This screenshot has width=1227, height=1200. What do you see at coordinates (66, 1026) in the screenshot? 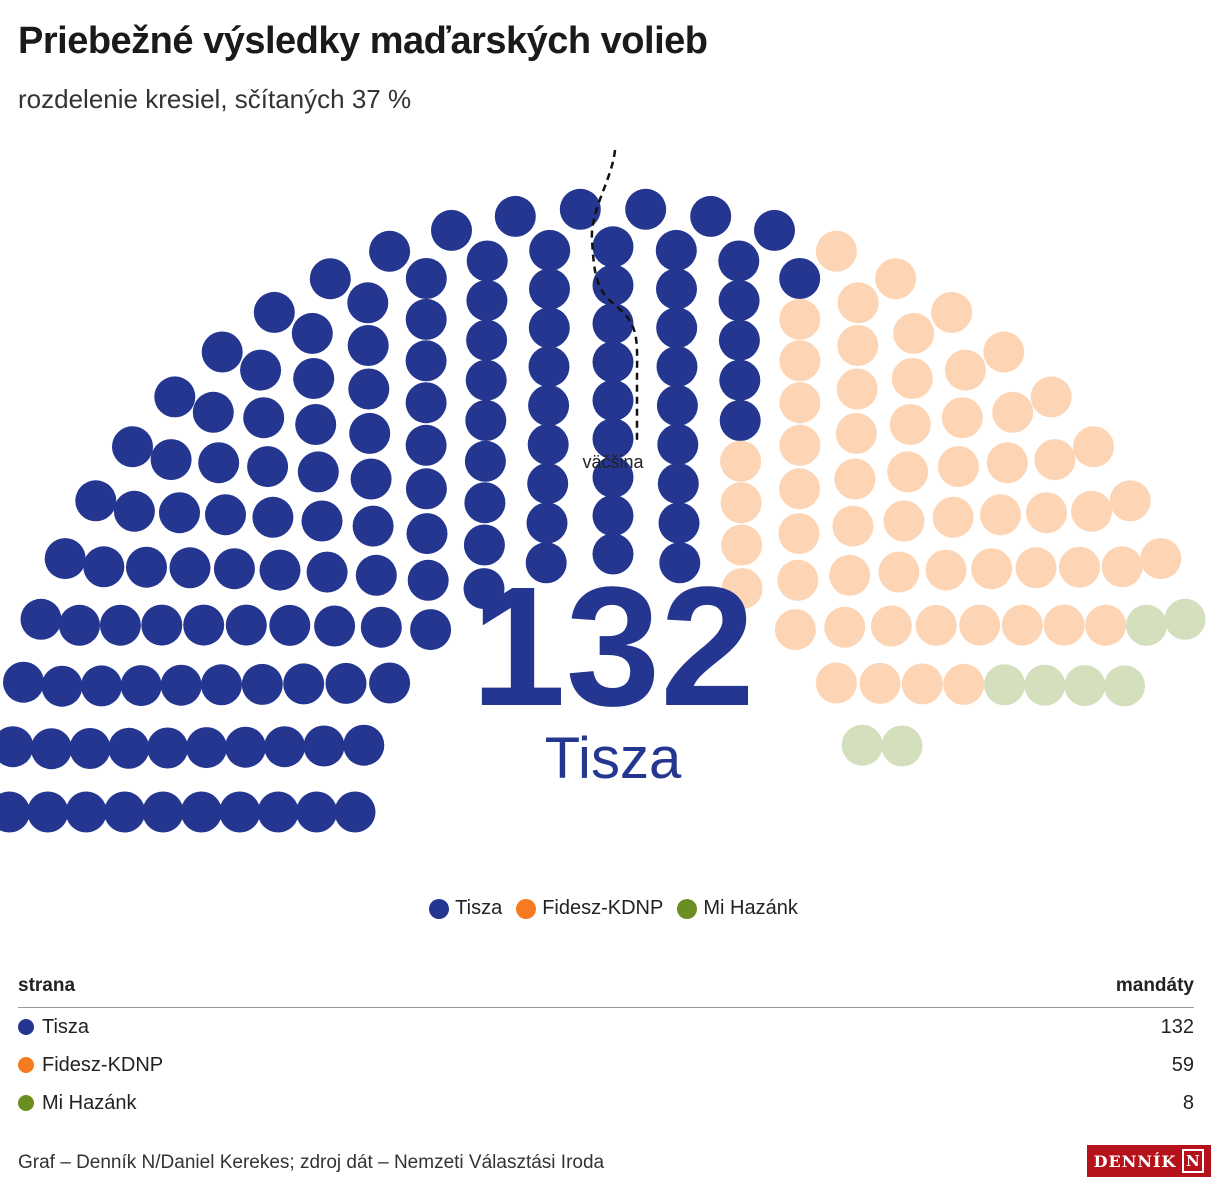
I see `row-party-tisza: Tisza` at bounding box center [66, 1026].